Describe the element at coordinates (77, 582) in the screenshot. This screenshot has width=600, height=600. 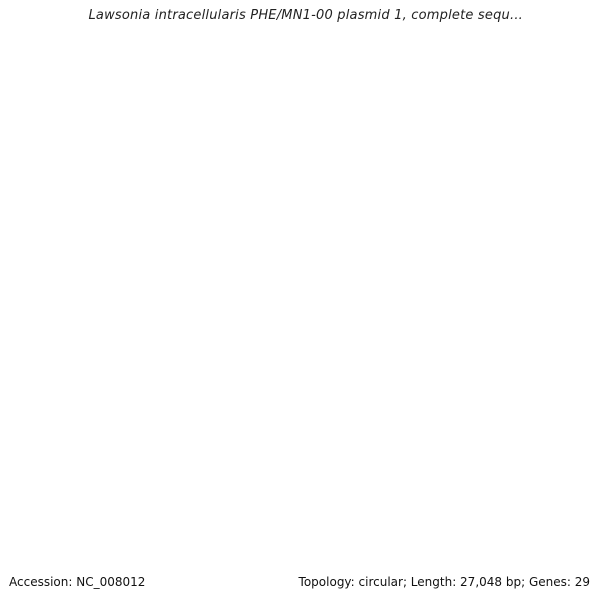
I see `accession-text: Accession: NC_008012` at that location.